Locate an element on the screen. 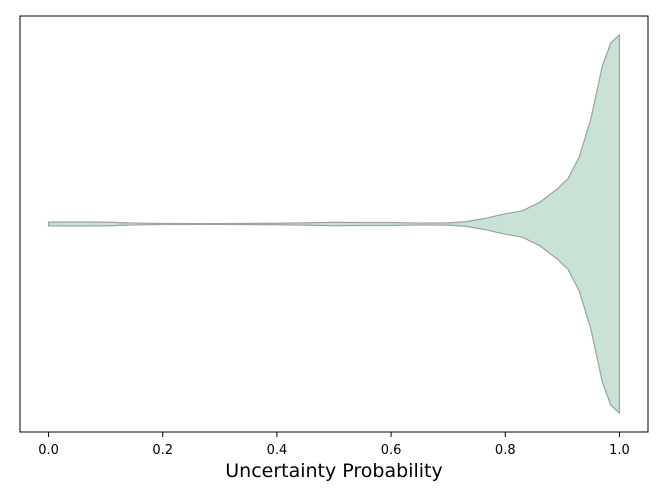 This screenshot has width=664, height=498. x-axis: 0.0 0.2 0.4 0.6 0.8 1.0 is located at coordinates (334, 445).